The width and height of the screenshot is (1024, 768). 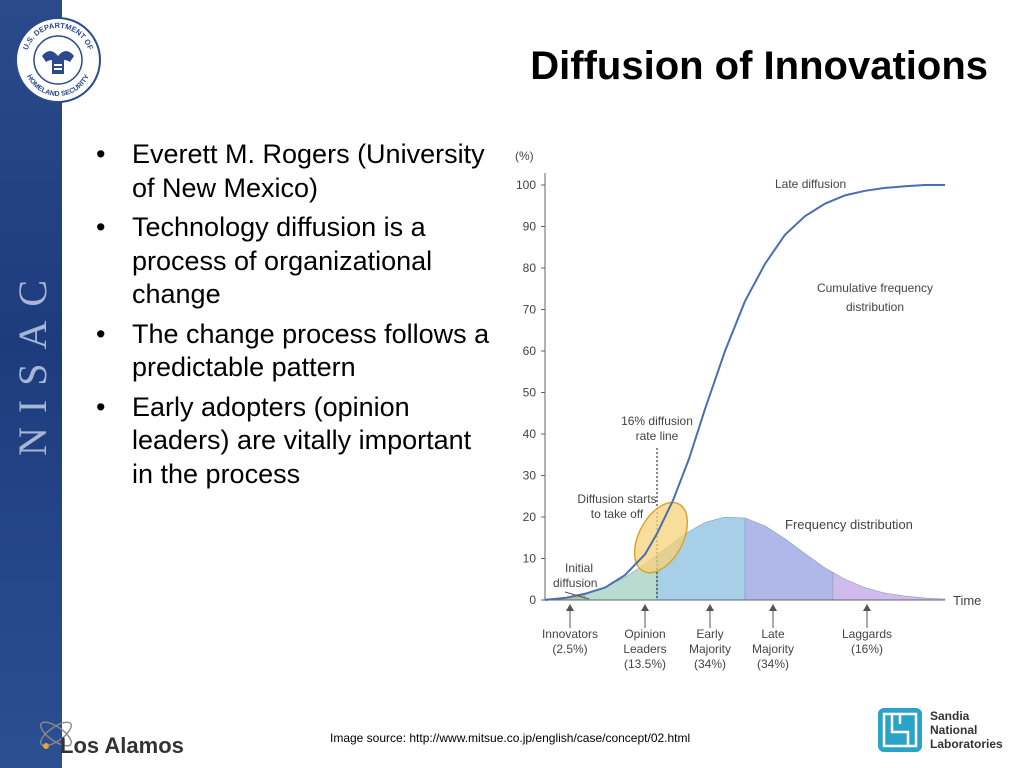 I want to click on y-tick-label: 10, so click(x=530, y=559).